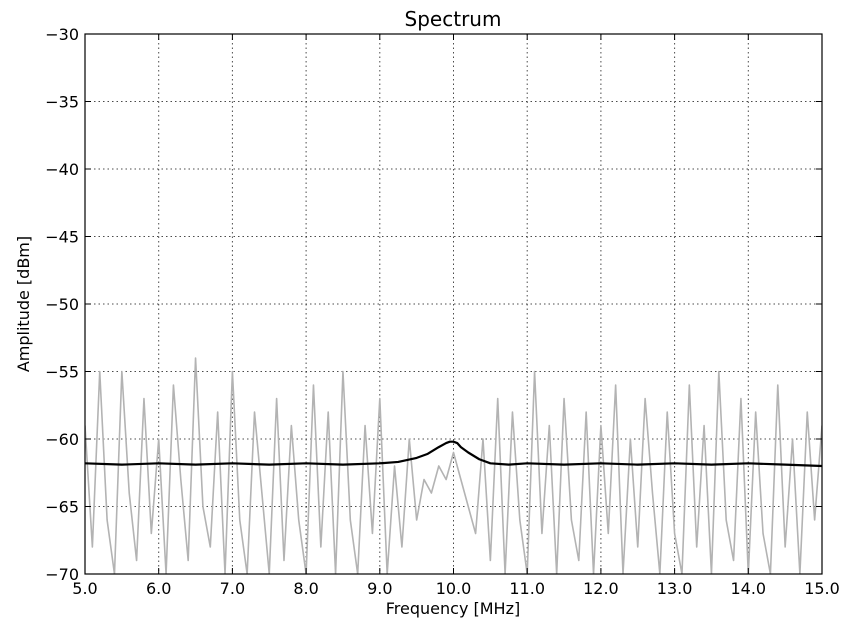 This screenshot has height=619, width=841. I want to click on average-spectrum-line, so click(453, 454).